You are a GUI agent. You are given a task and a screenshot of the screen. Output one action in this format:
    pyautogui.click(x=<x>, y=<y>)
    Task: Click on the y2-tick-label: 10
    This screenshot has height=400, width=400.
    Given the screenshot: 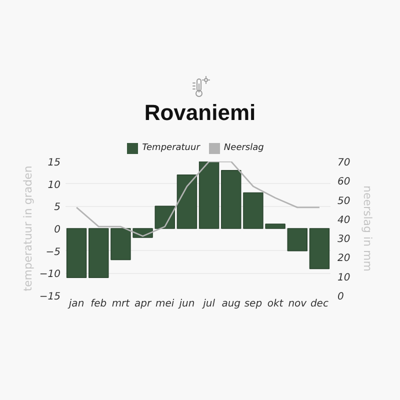 What is the action you would take?
    pyautogui.click(x=344, y=278)
    